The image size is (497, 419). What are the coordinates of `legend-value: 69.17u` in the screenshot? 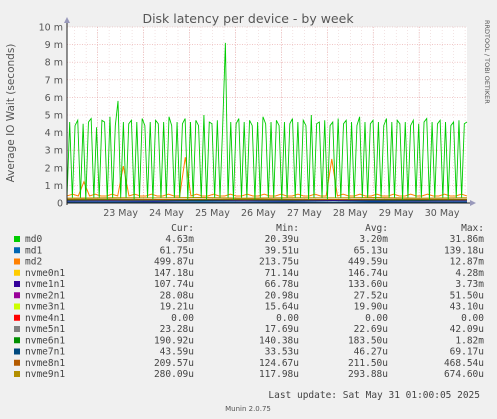 It's located at (467, 352).